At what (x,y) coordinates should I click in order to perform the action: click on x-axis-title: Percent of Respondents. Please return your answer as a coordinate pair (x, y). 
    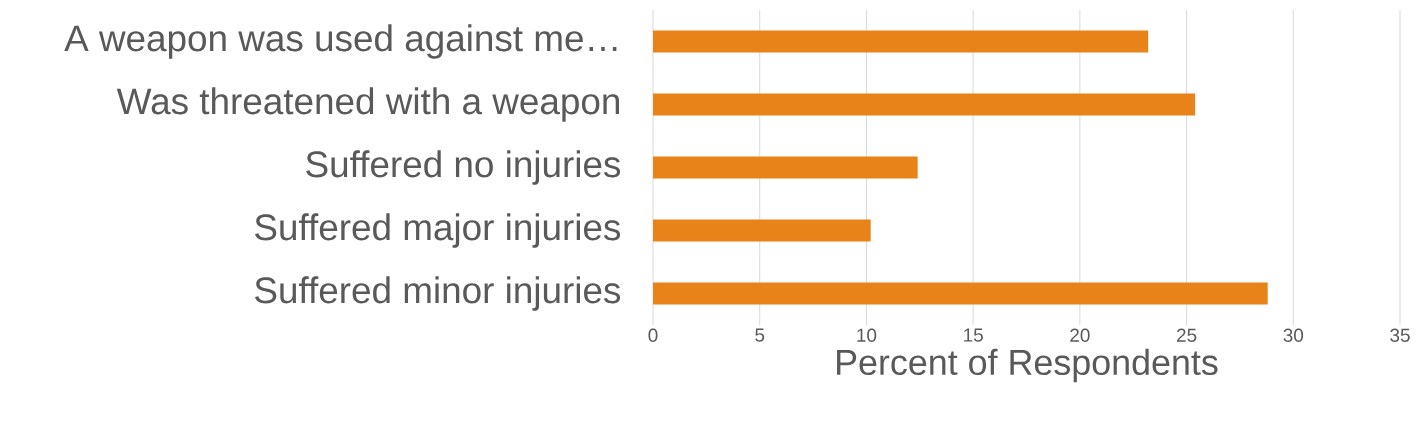
    Looking at the image, I should click on (1027, 365).